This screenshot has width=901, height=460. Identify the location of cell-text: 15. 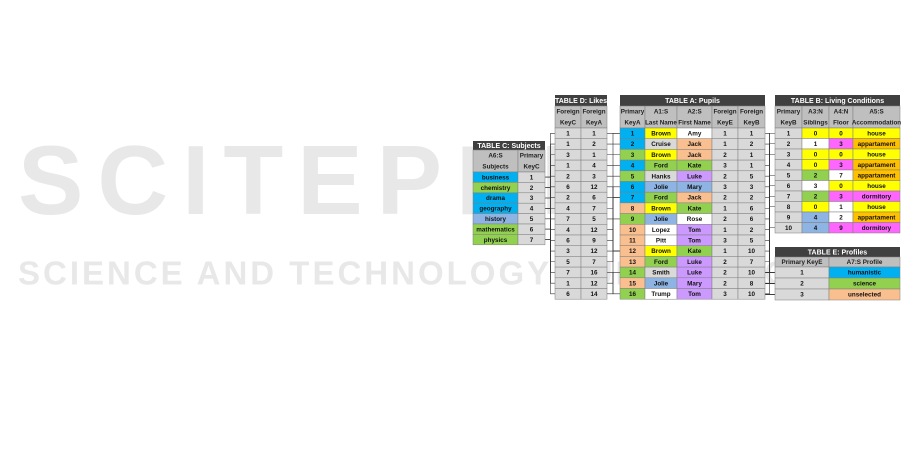
(633, 283).